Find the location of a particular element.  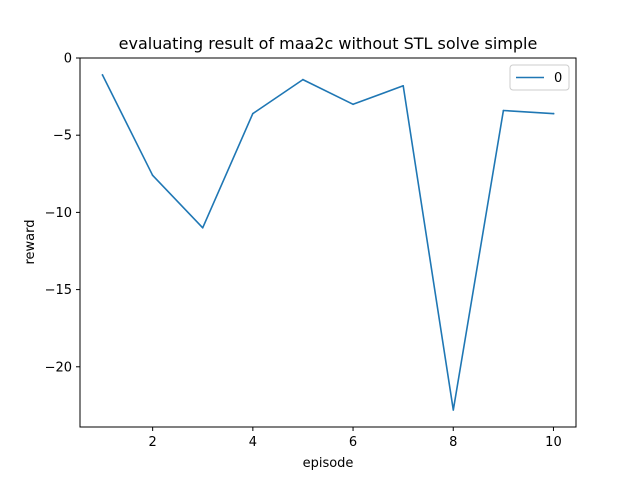

legend-label: 0 is located at coordinates (558, 78).